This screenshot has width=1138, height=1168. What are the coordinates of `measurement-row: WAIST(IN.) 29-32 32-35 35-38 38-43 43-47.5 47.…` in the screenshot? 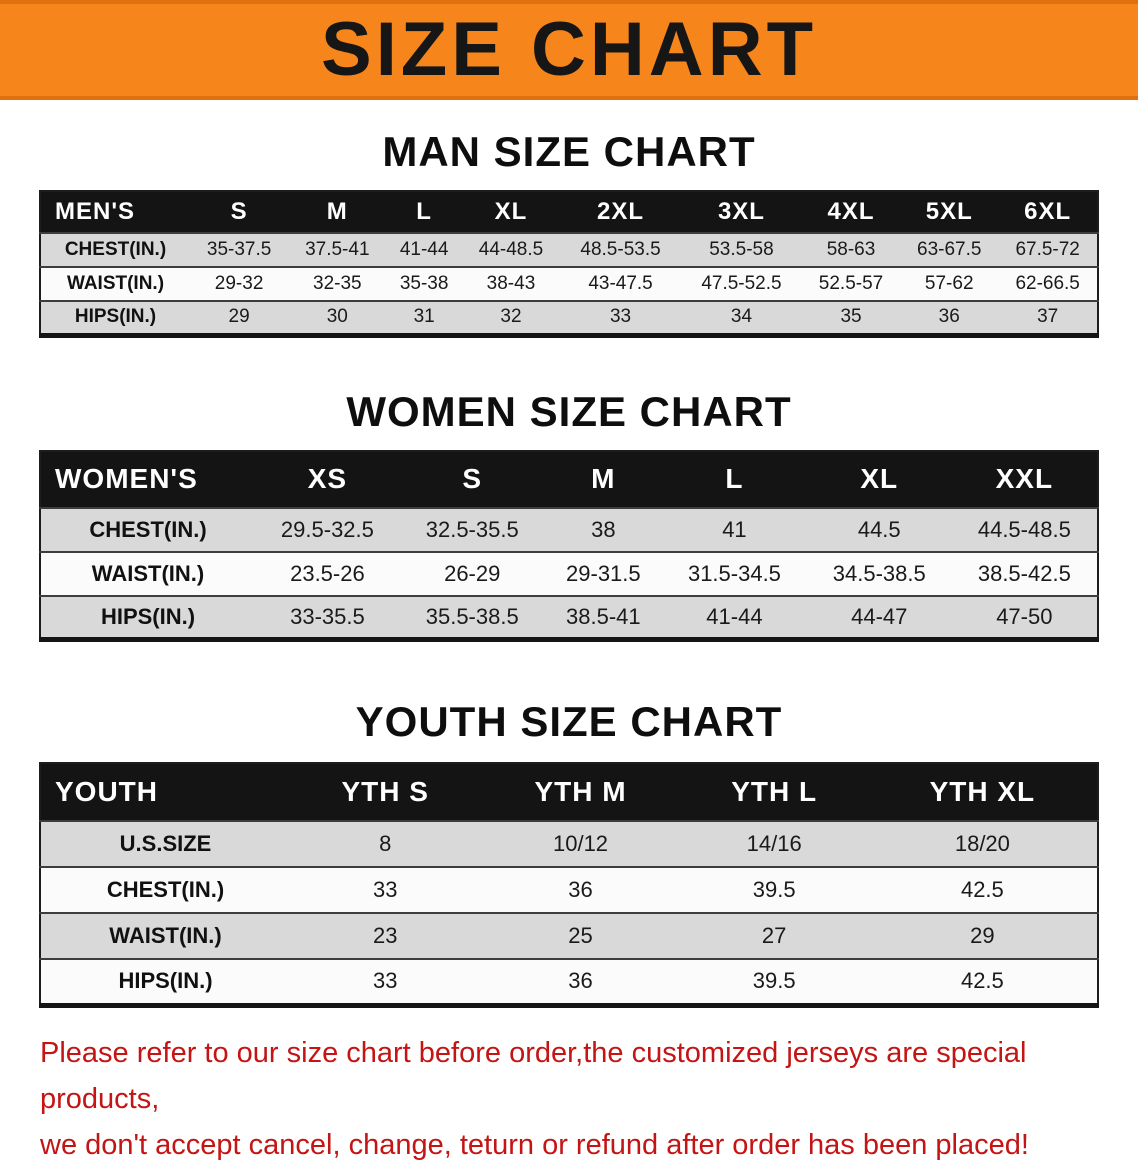 It's located at (569, 283).